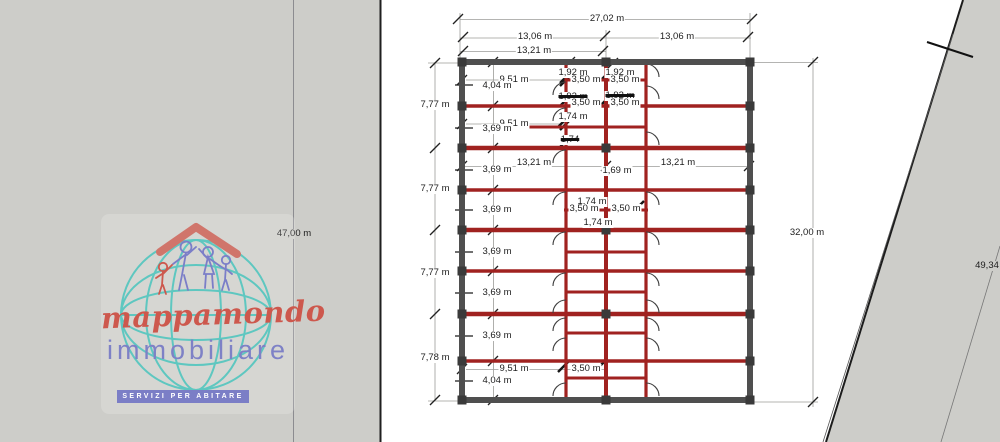 Image resolution: width=1000 pixels, height=442 pixels. Describe the element at coordinates (807, 233) in the screenshot. I see `dimension-label: 32,00 m` at that location.